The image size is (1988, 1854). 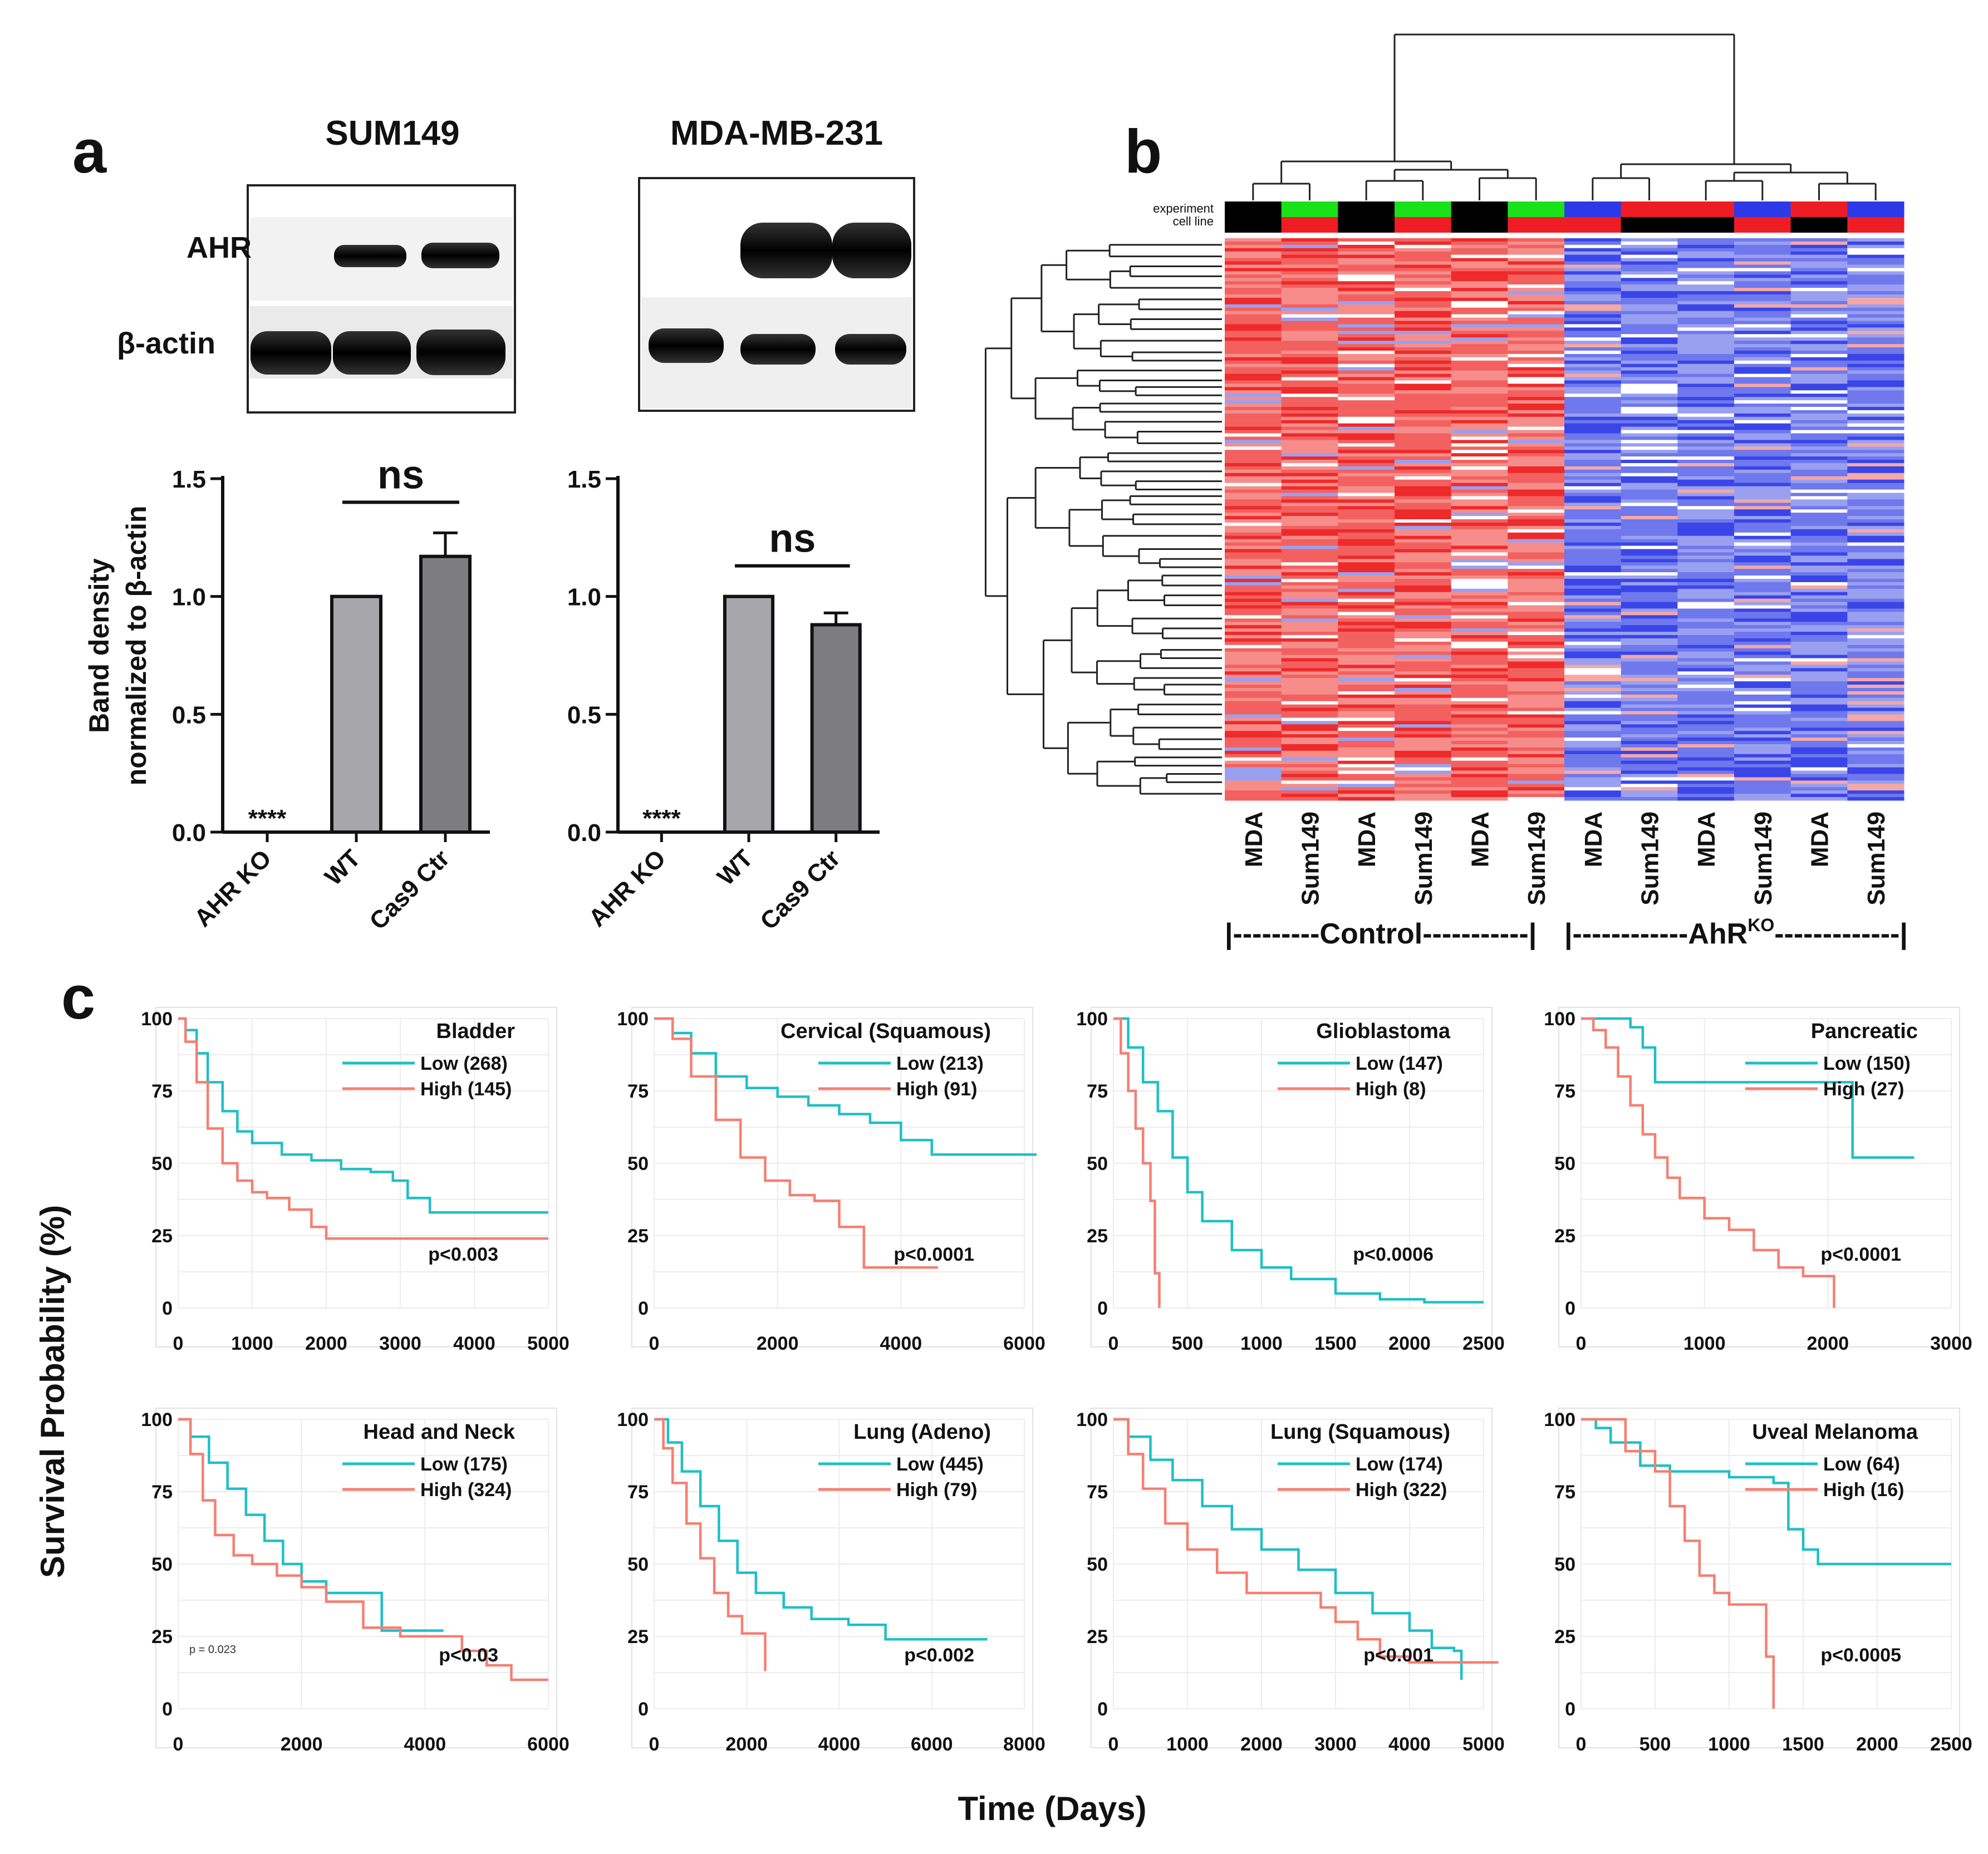 What do you see at coordinates (189, 833) in the screenshot?
I see `y-tick-label: 0.0` at bounding box center [189, 833].